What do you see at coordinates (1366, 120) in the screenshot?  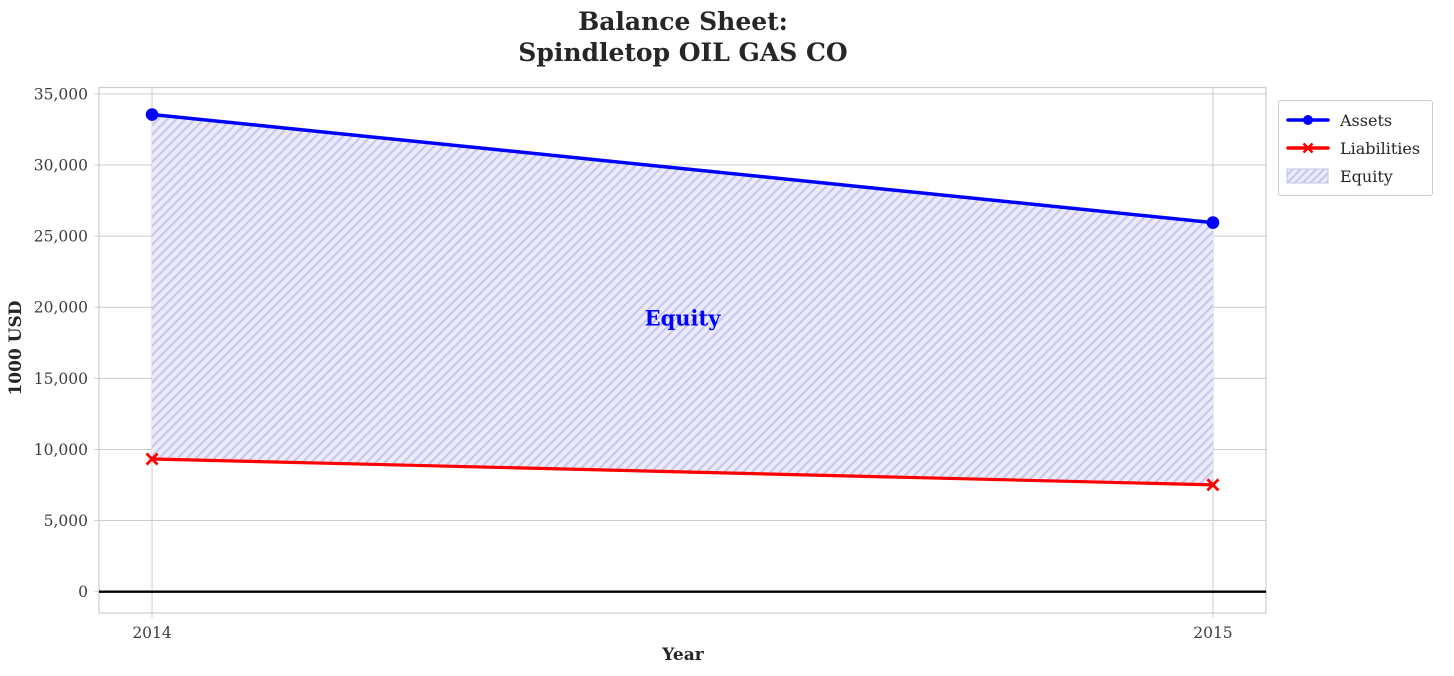 I see `legend-assets-label: Assets` at bounding box center [1366, 120].